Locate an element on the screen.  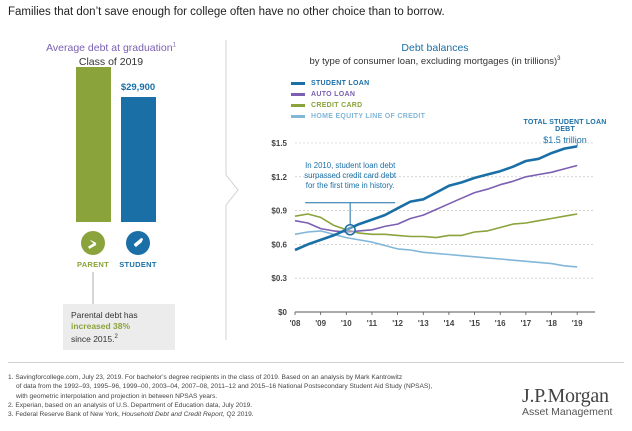
student-debt-bar is located at coordinates (138, 159).